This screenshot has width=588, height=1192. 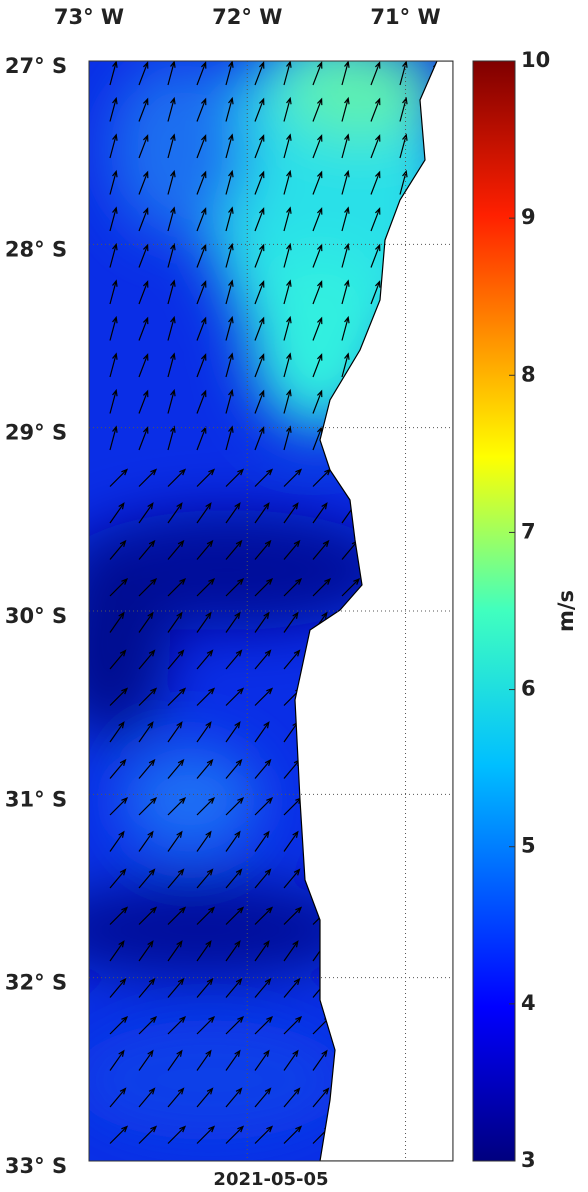 I want to click on date-label: 2021-05-05, so click(x=270, y=1178).